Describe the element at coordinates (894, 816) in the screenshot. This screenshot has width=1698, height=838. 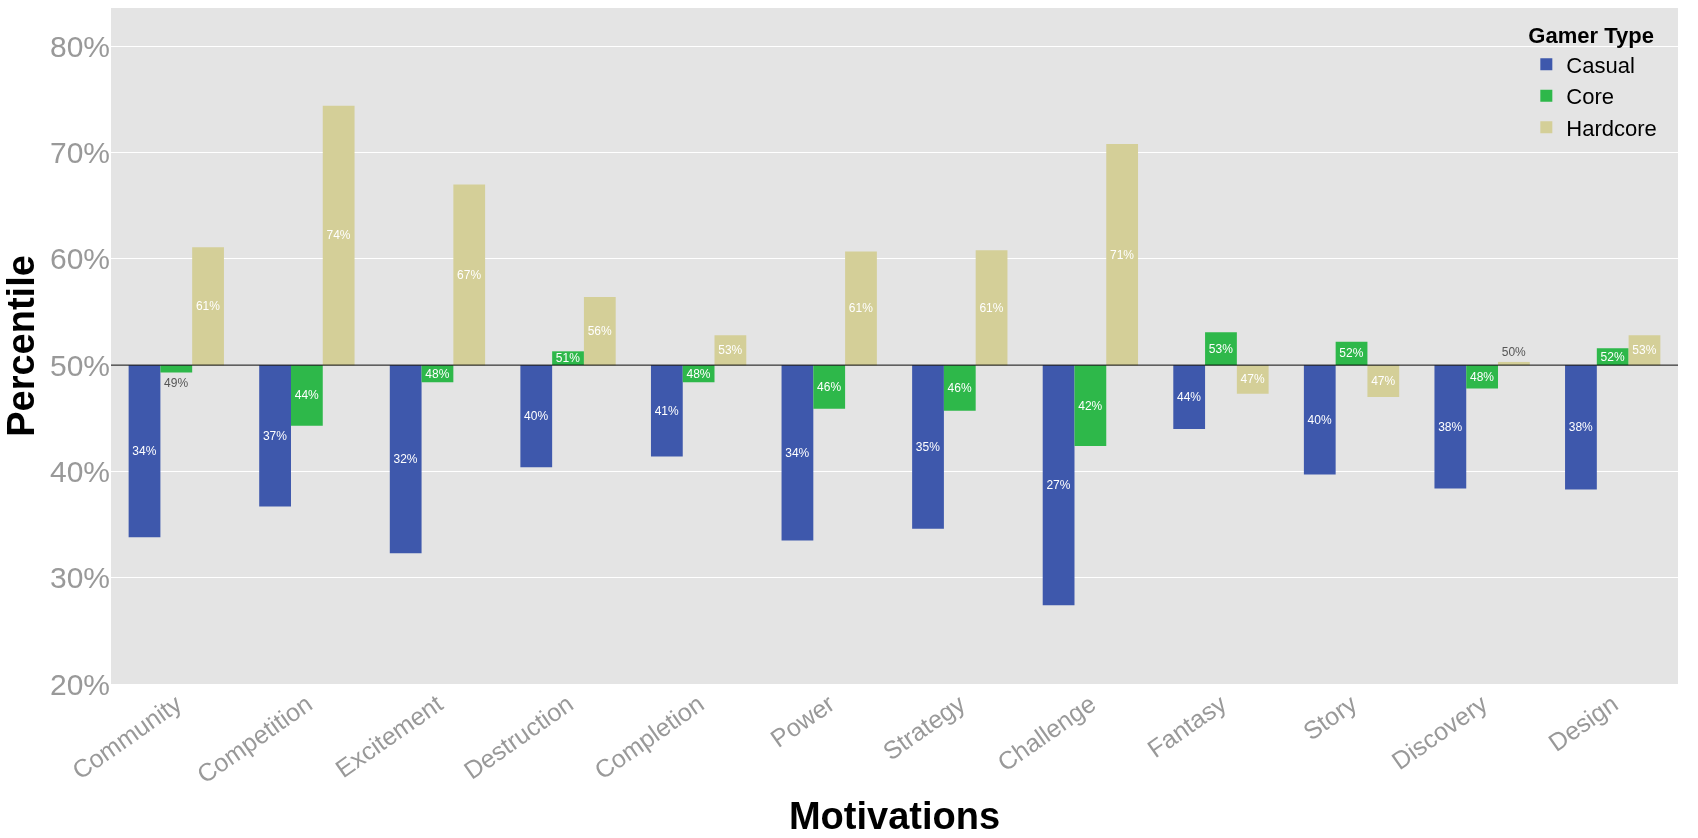
I see `x-axis-title: Motivations` at that location.